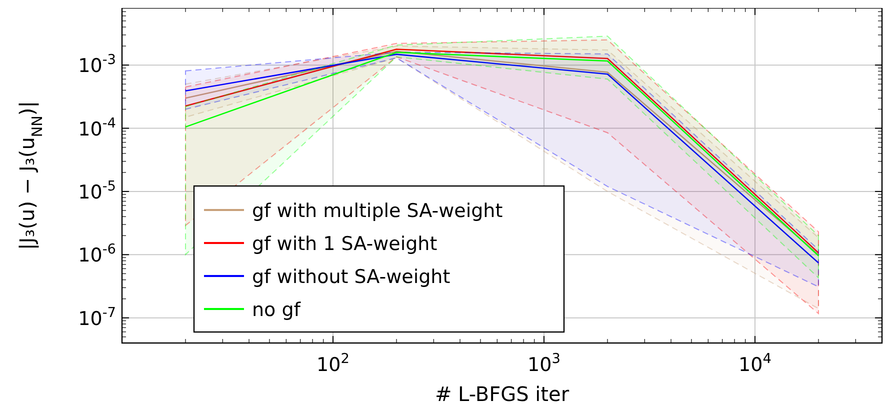 This screenshot has width=896, height=415. Describe the element at coordinates (502, 394) in the screenshot. I see `x-axis-title: # L-BFGS iter` at that location.